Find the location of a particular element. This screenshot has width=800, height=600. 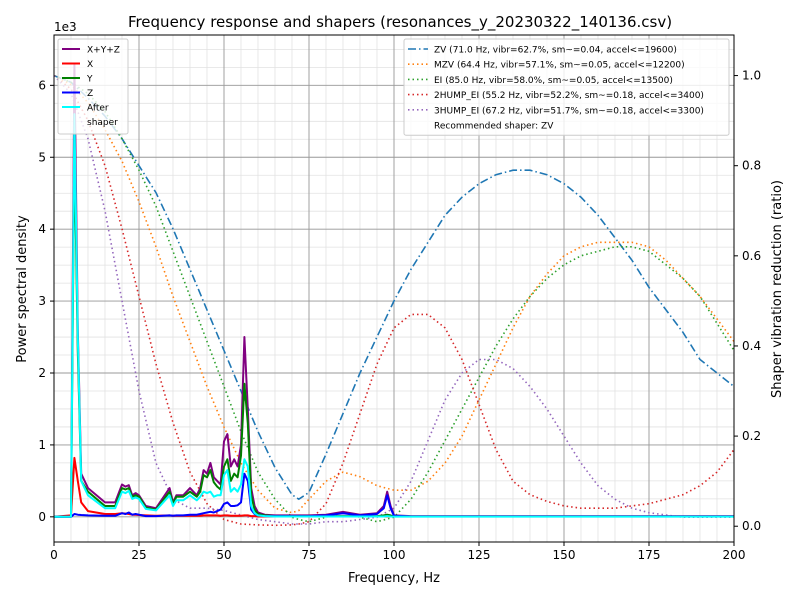

x-tick-label: 150 is located at coordinates (564, 555).